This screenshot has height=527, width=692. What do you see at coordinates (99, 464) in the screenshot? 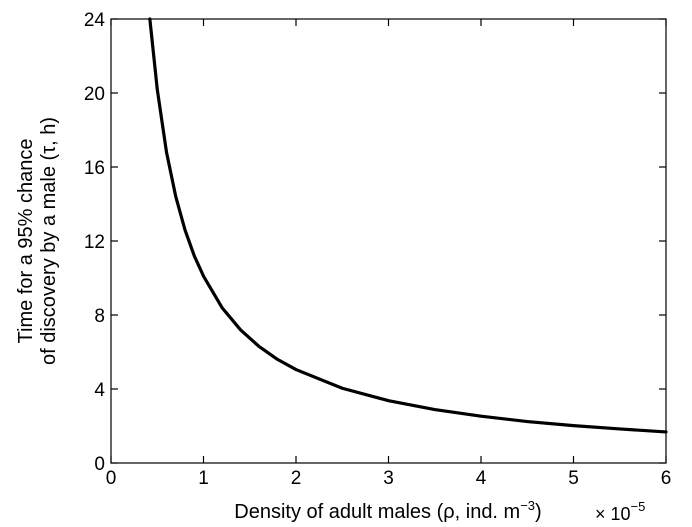
I see `y-tick-label: 0` at bounding box center [99, 464].